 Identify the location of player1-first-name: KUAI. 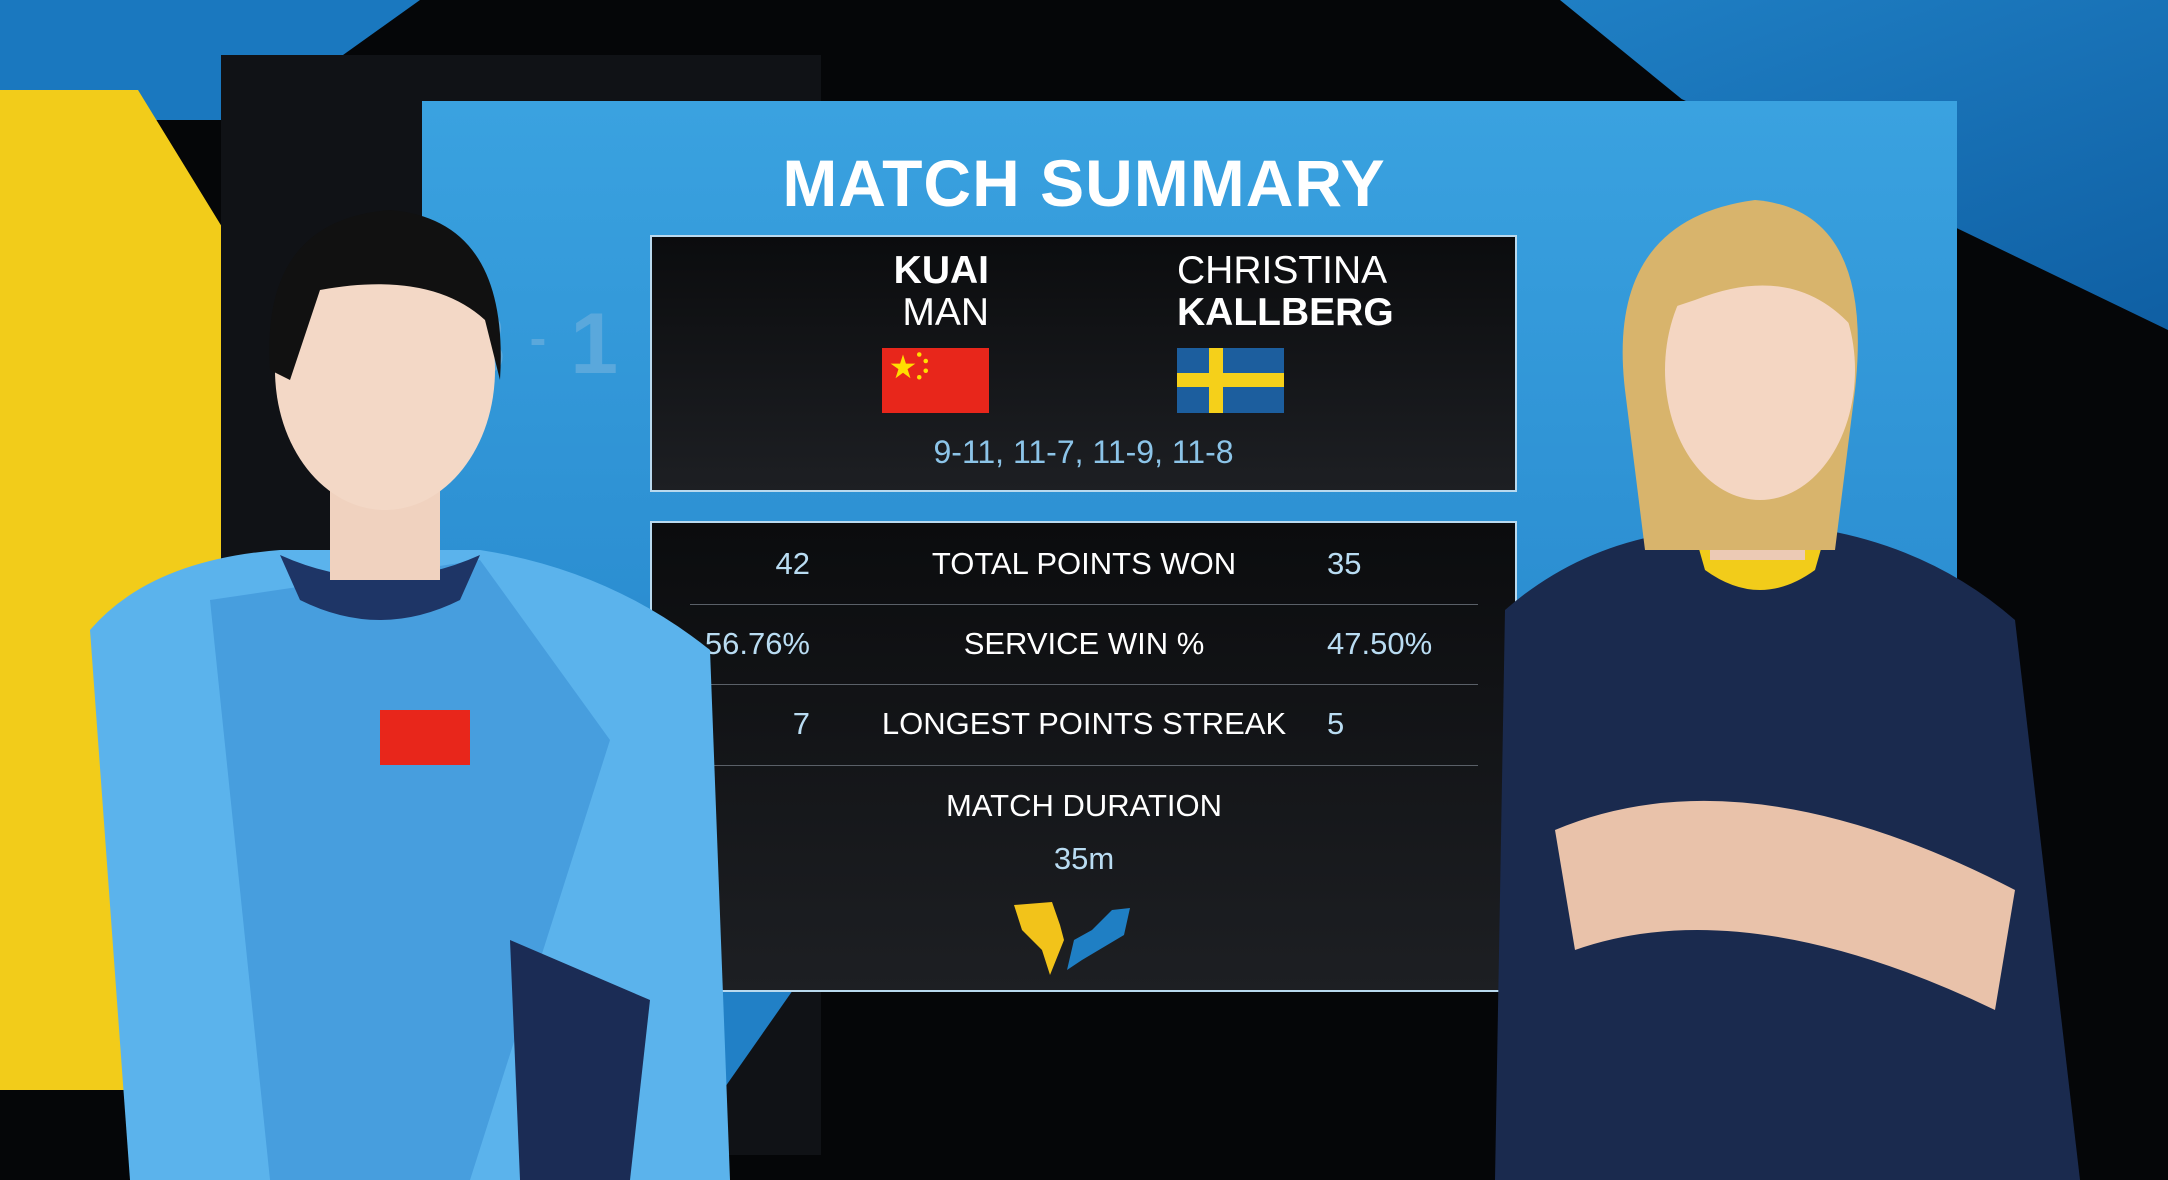
(941, 270).